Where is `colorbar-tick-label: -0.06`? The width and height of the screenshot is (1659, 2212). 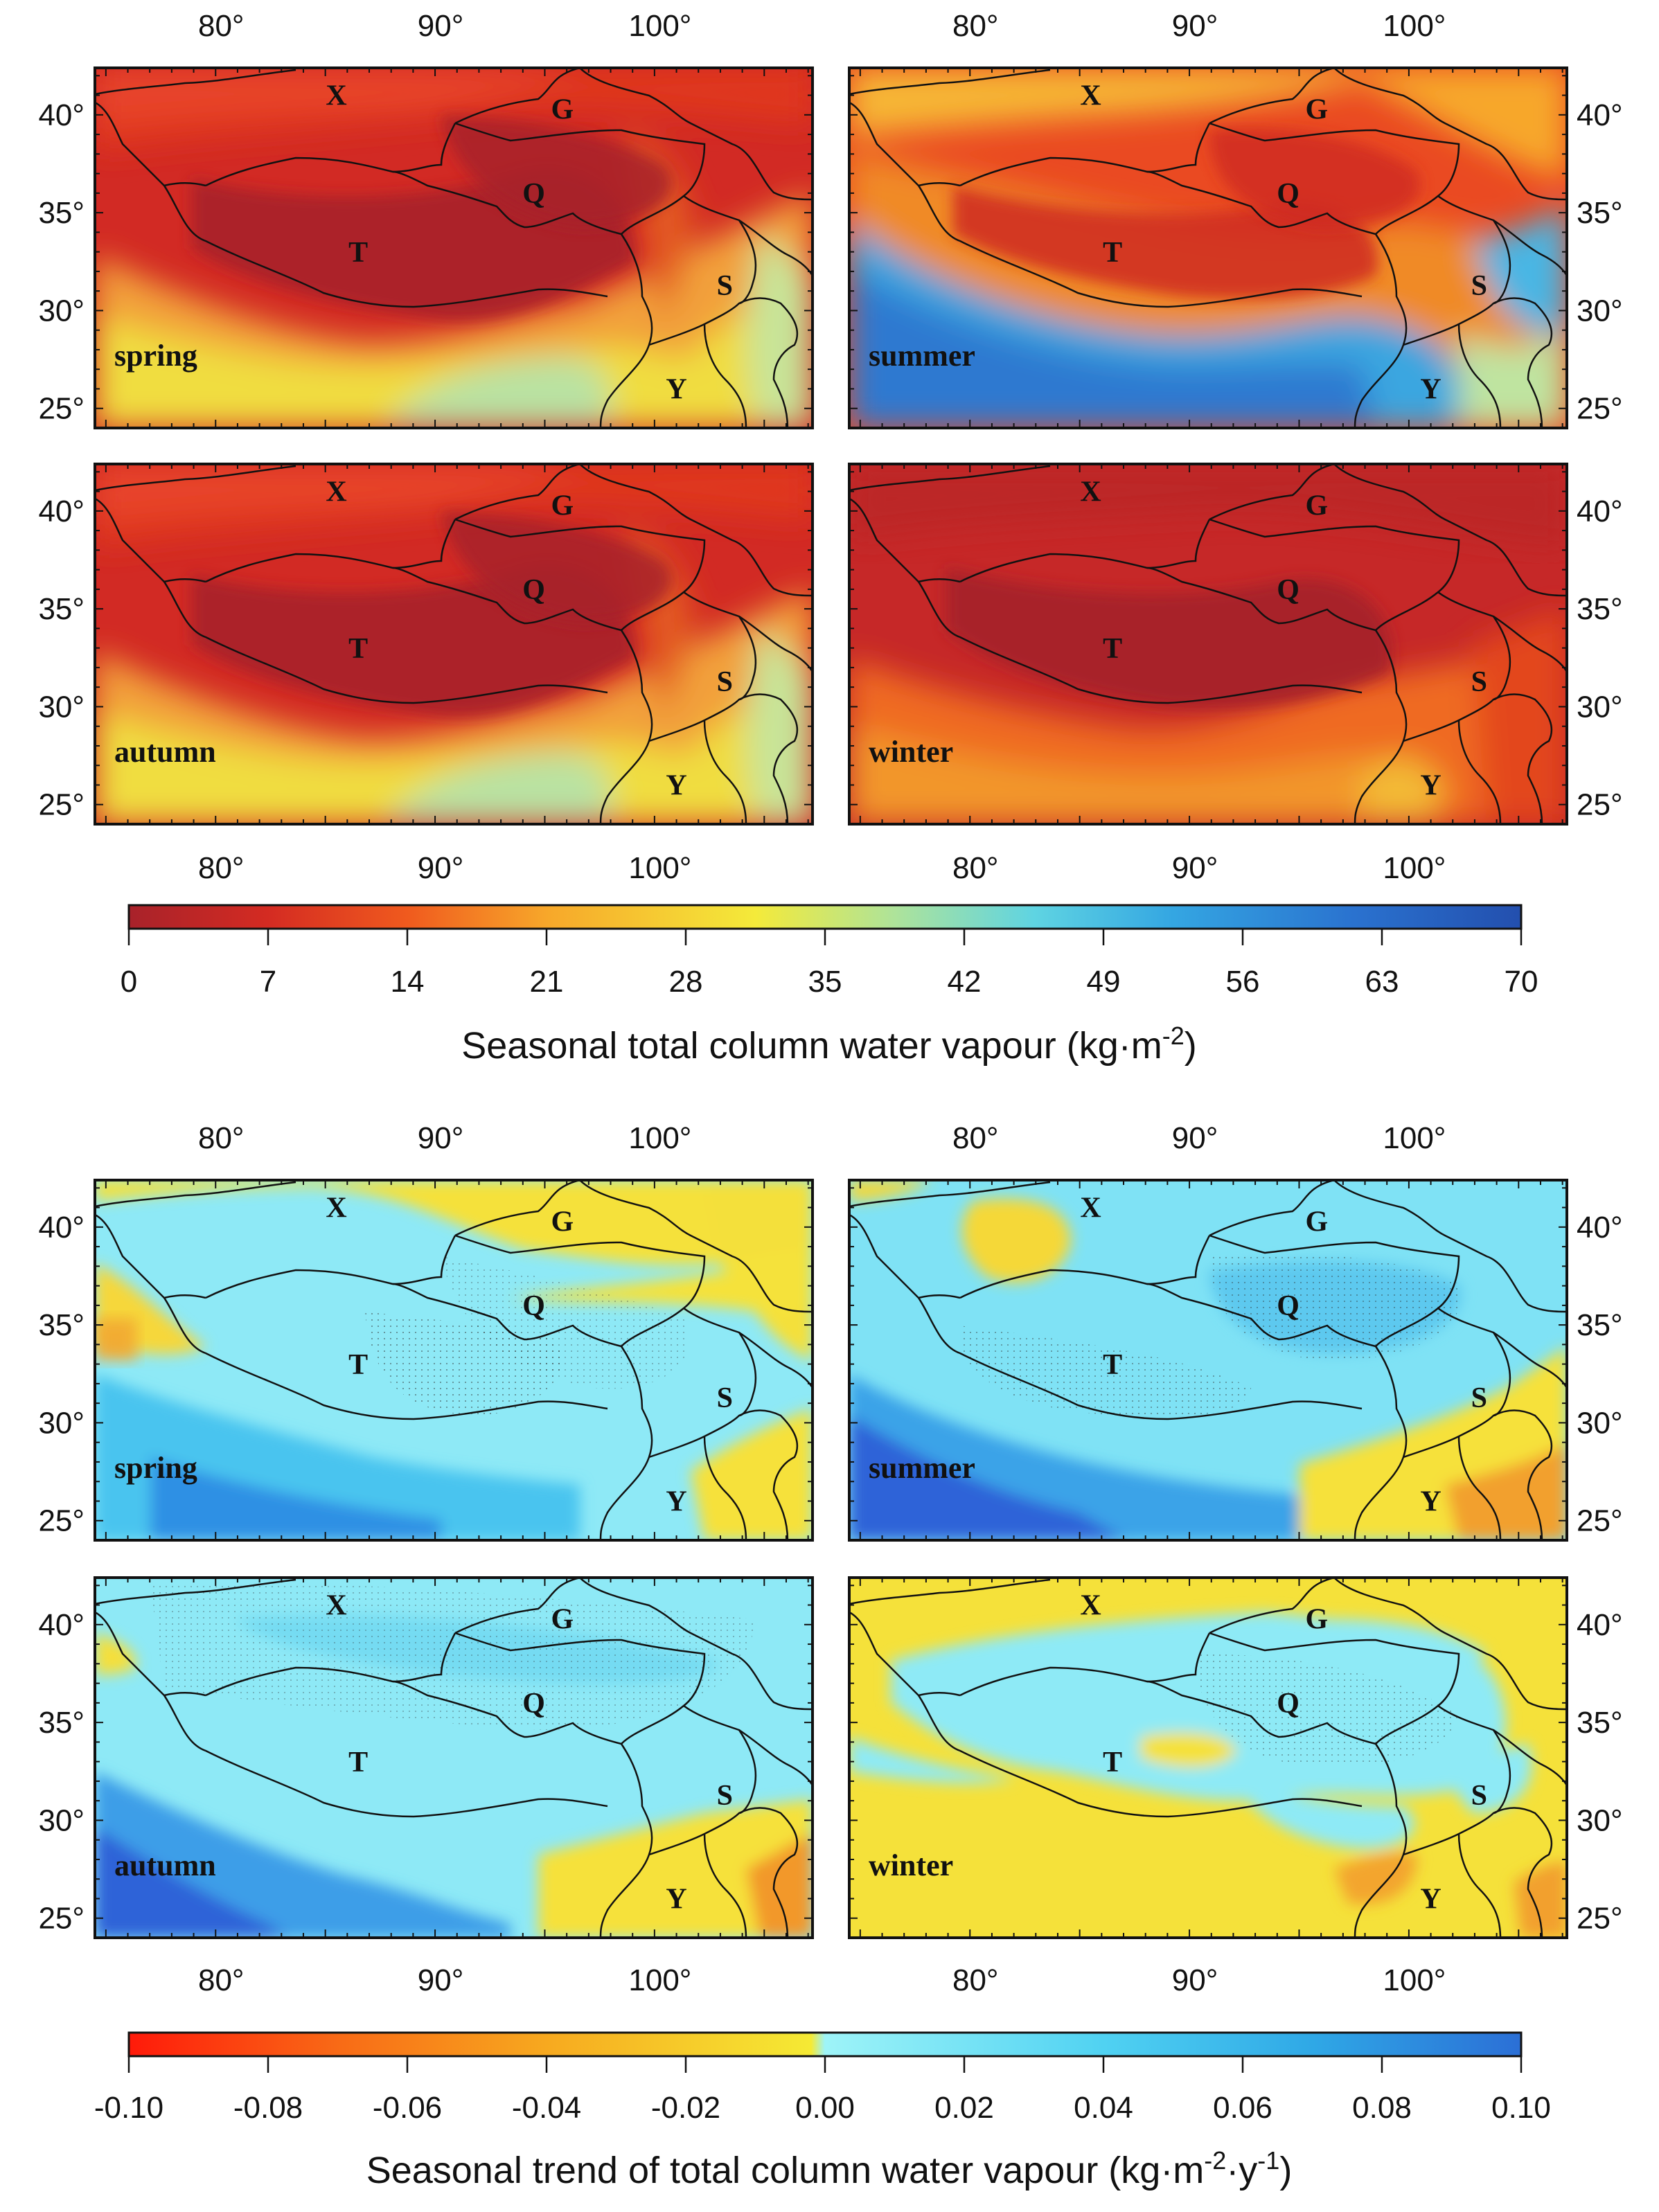
colorbar-tick-label: -0.06 is located at coordinates (407, 2108).